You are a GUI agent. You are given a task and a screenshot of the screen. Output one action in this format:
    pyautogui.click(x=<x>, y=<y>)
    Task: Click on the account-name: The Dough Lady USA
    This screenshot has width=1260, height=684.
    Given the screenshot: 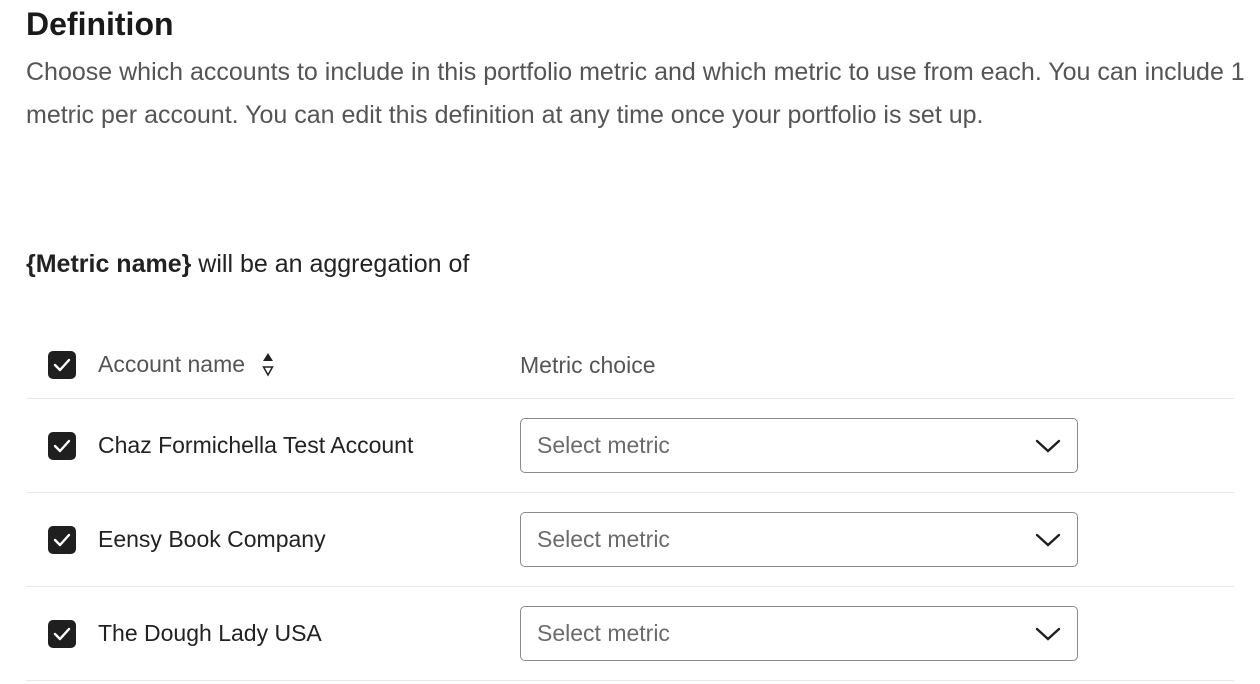 What is the action you would take?
    pyautogui.click(x=210, y=633)
    